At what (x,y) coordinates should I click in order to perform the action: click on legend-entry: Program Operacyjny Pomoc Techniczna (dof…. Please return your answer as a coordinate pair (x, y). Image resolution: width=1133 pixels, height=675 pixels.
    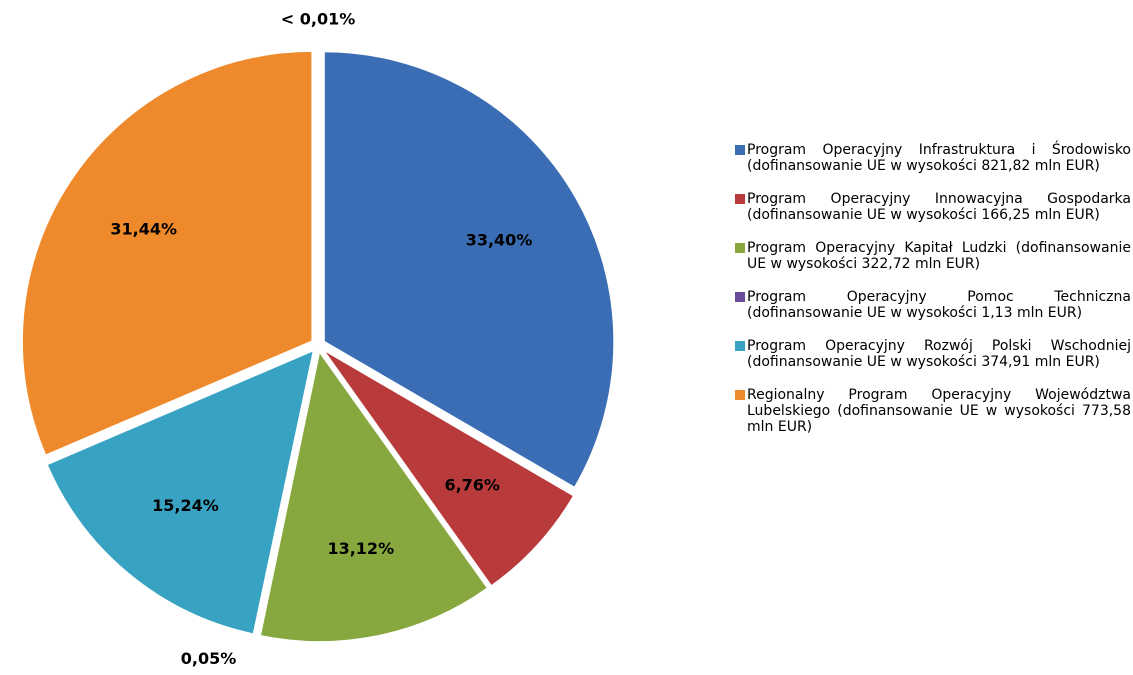
    Looking at the image, I should click on (933, 305).